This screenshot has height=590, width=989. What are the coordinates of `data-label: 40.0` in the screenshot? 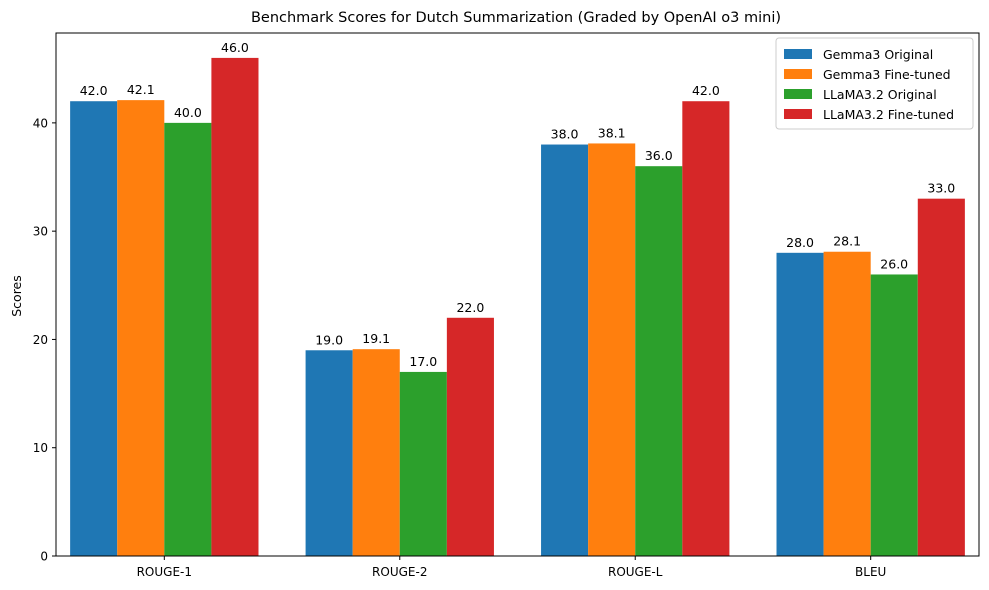 It's located at (188, 112).